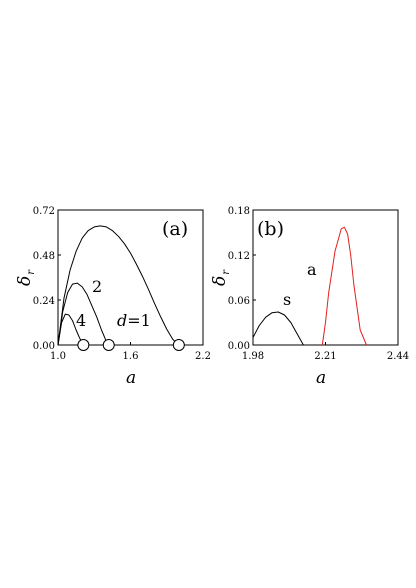 This screenshot has width=416, height=588. Describe the element at coordinates (239, 211) in the screenshot. I see `panel-b-ytick-label: 0.18` at that location.